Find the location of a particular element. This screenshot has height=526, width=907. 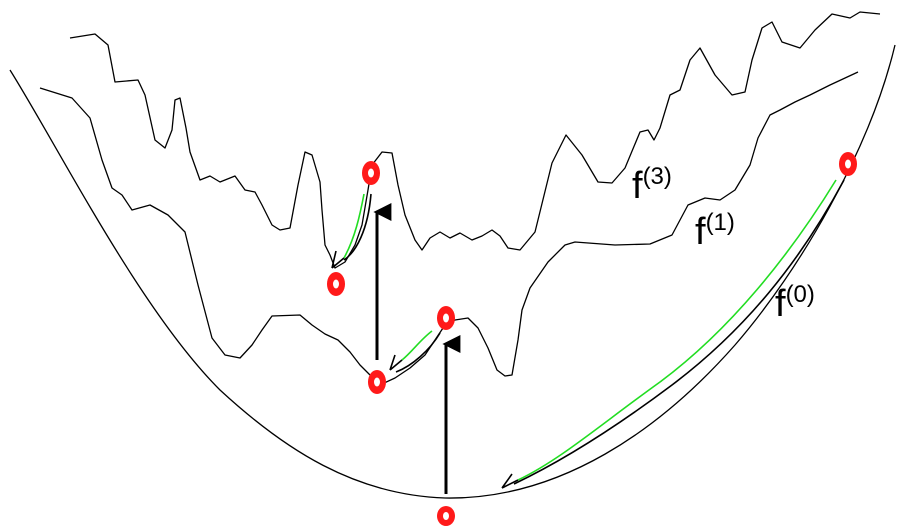

descent-guide-f3 is located at coordinates (357, 227).